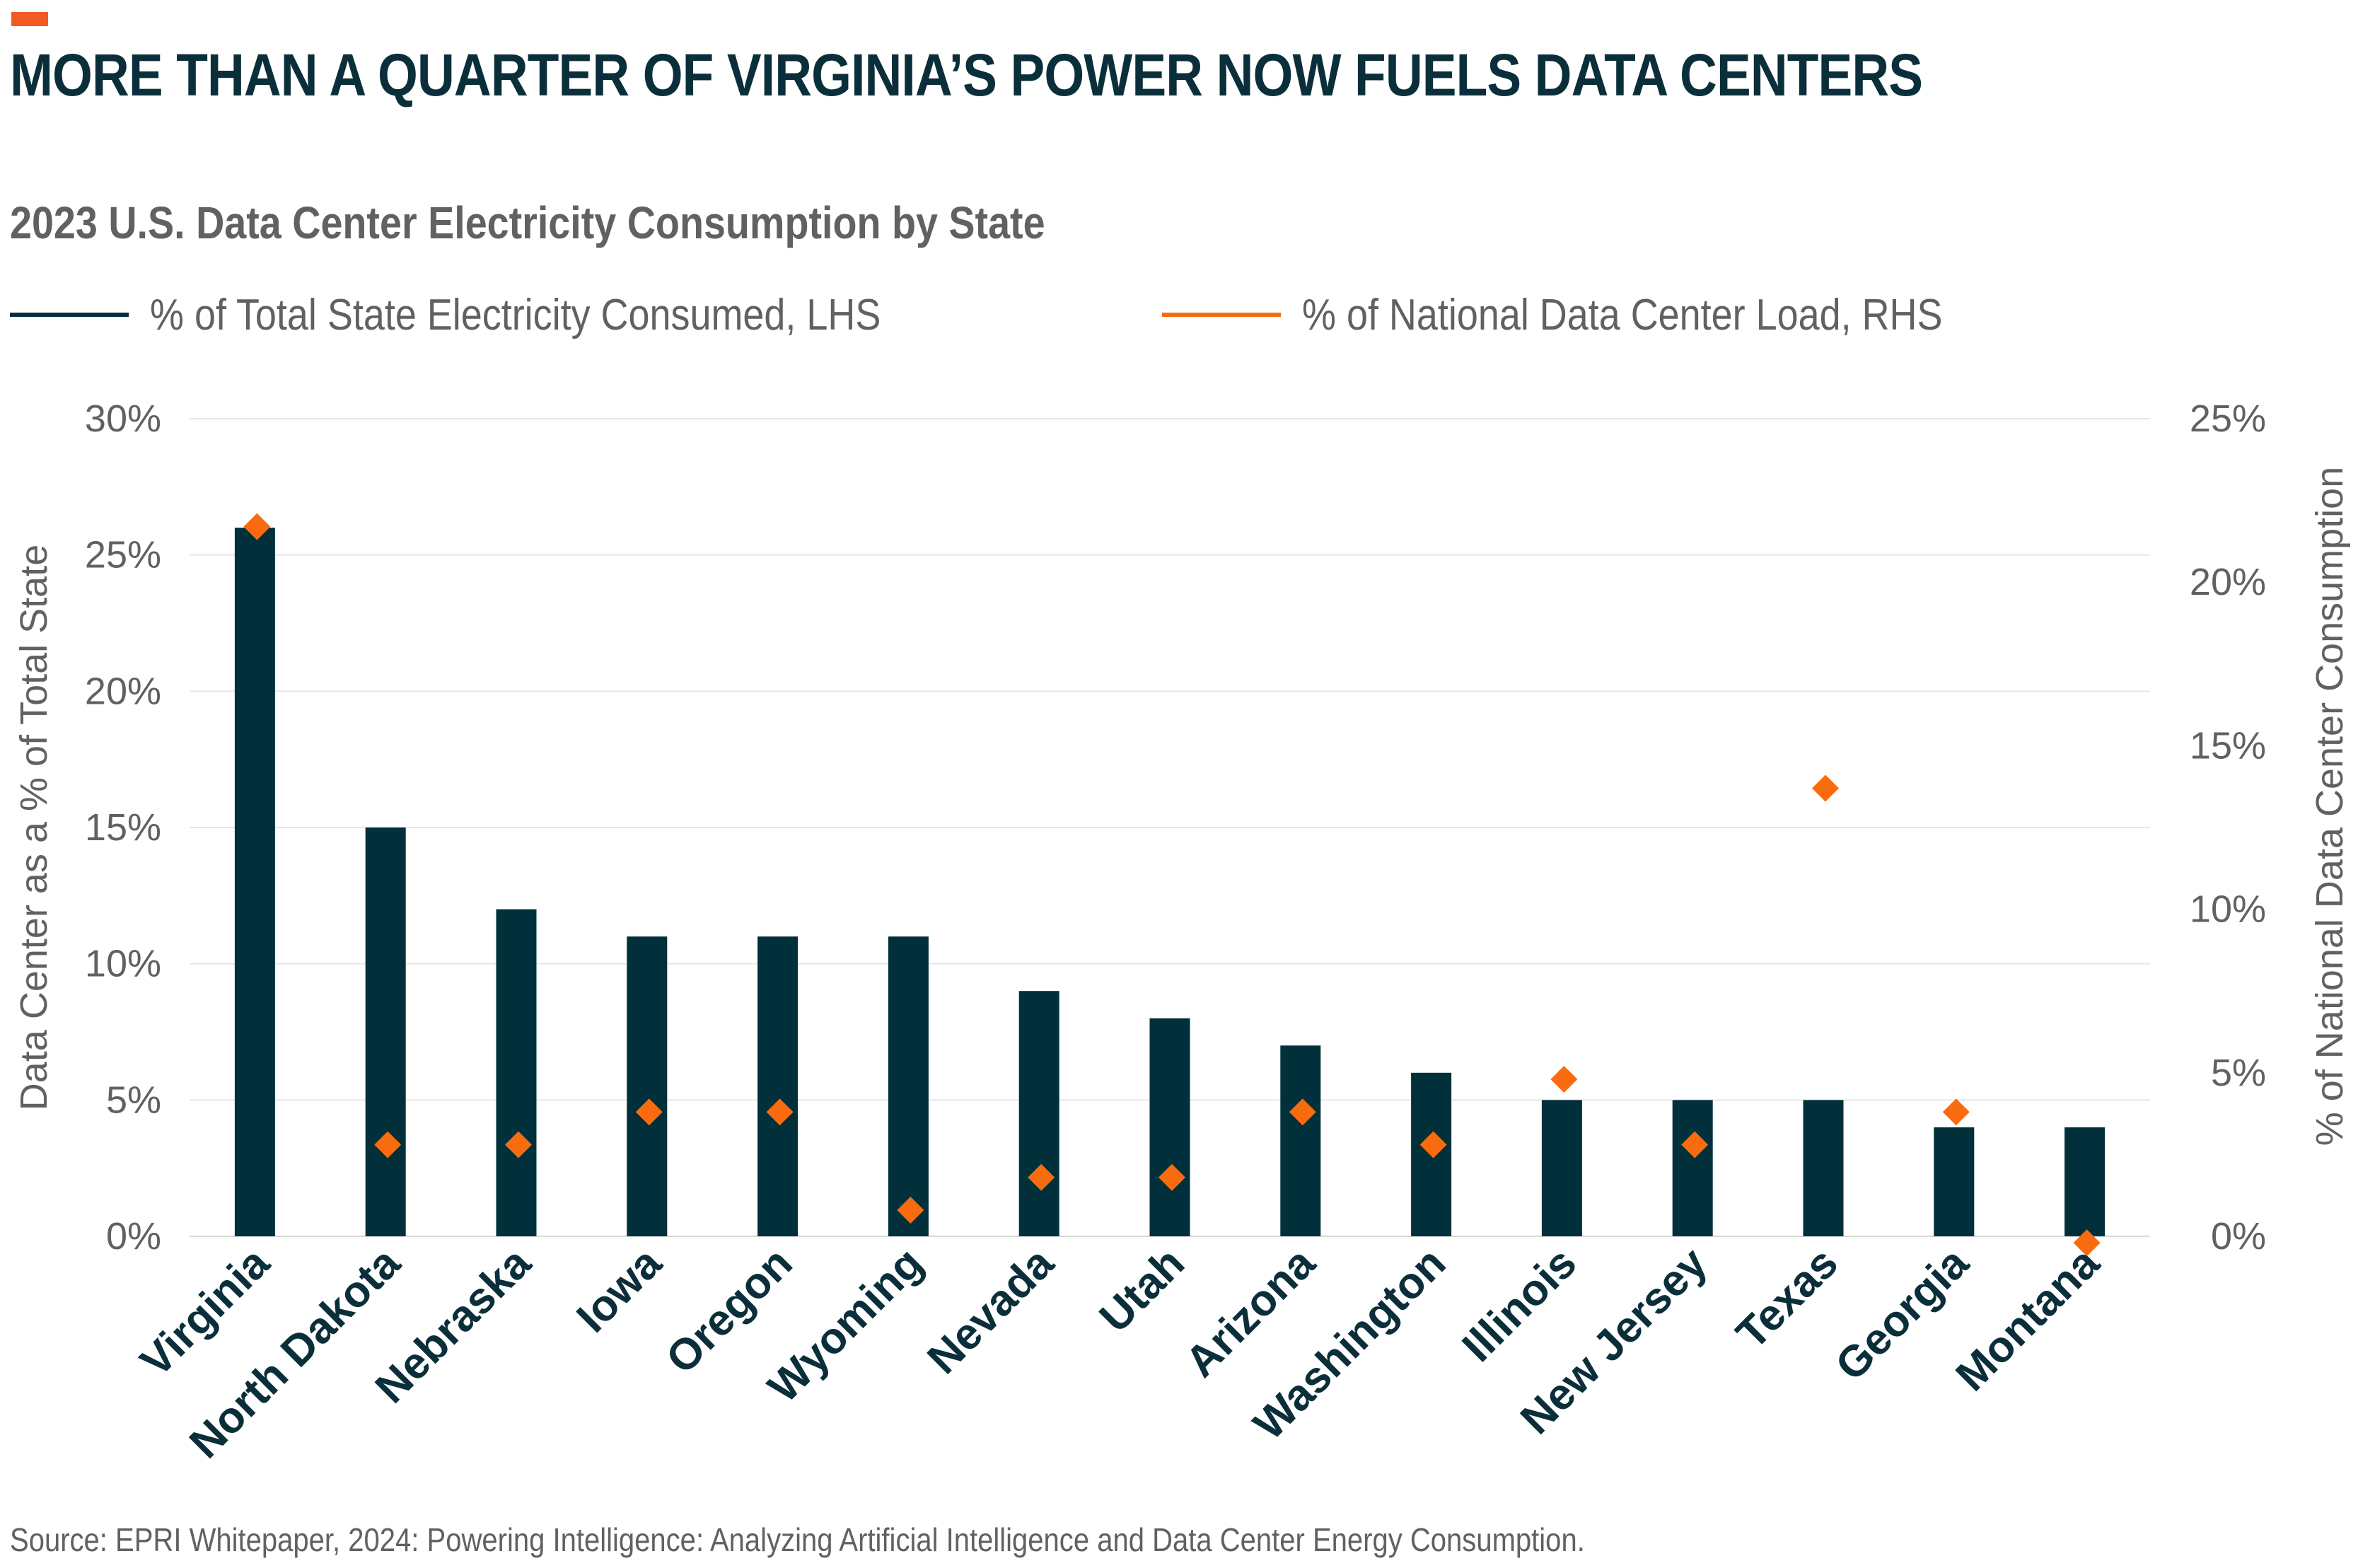 Image resolution: width=2358 pixels, height=1568 pixels. What do you see at coordinates (1142, 1290) in the screenshot?
I see `x-category-label: Utah` at bounding box center [1142, 1290].